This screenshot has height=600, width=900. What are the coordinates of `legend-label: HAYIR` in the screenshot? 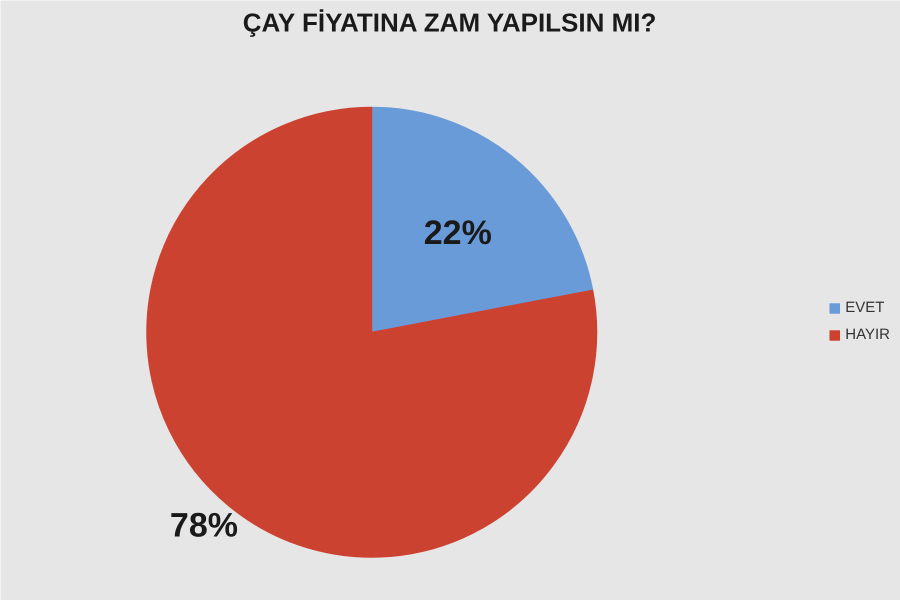 It's located at (867, 334).